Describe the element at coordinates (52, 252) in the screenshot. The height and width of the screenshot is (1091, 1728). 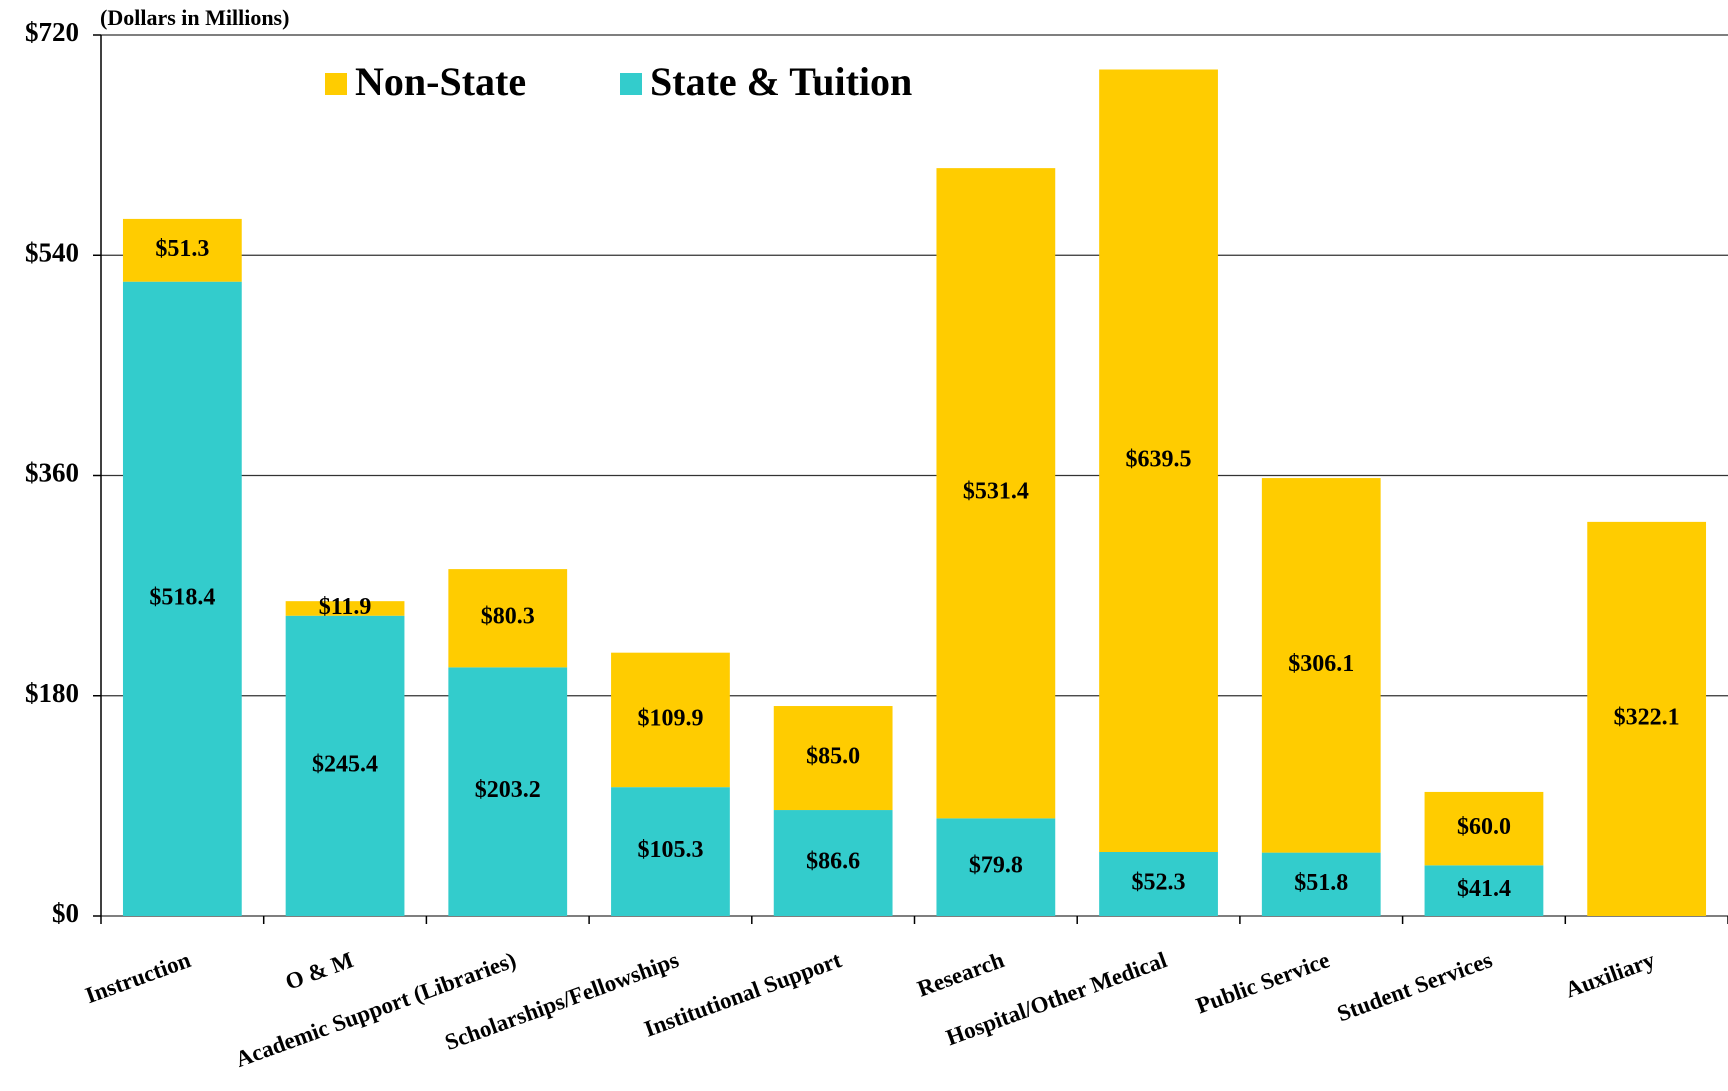
I see `y-tick-label: $540` at that location.